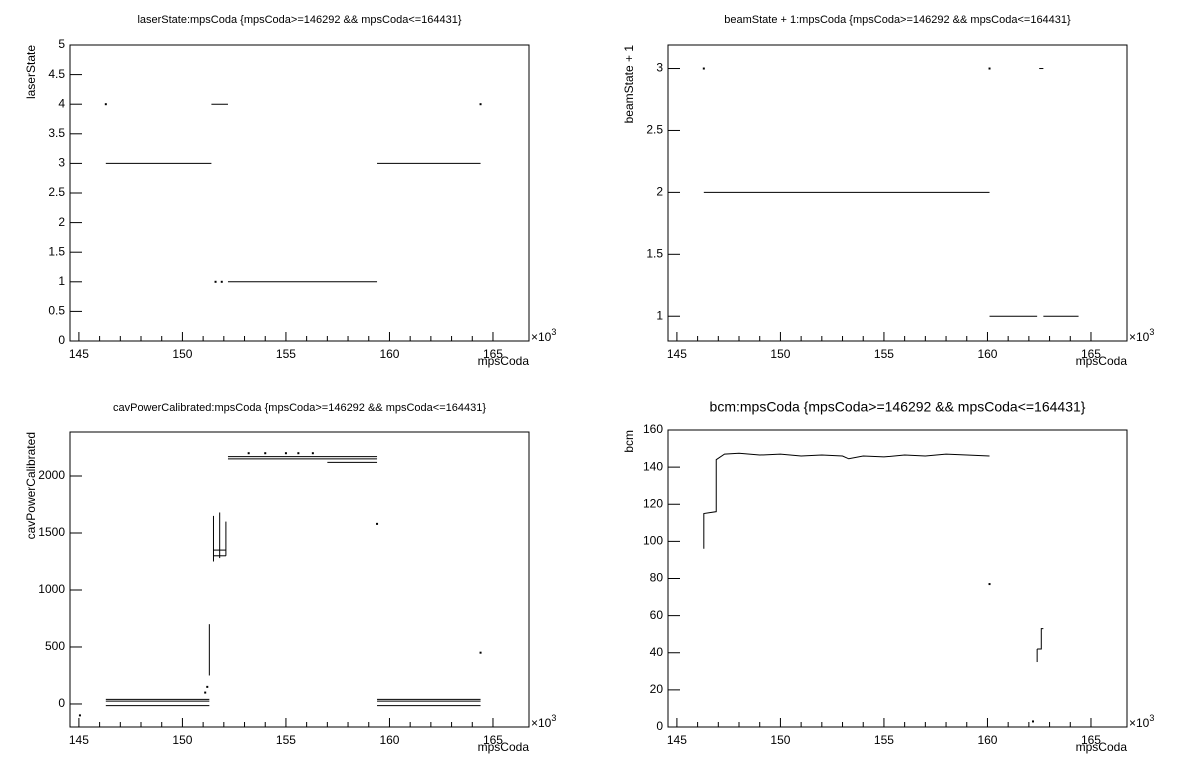 The height and width of the screenshot is (772, 1196). I want to click on y-tick-label: 1500, so click(51, 532).